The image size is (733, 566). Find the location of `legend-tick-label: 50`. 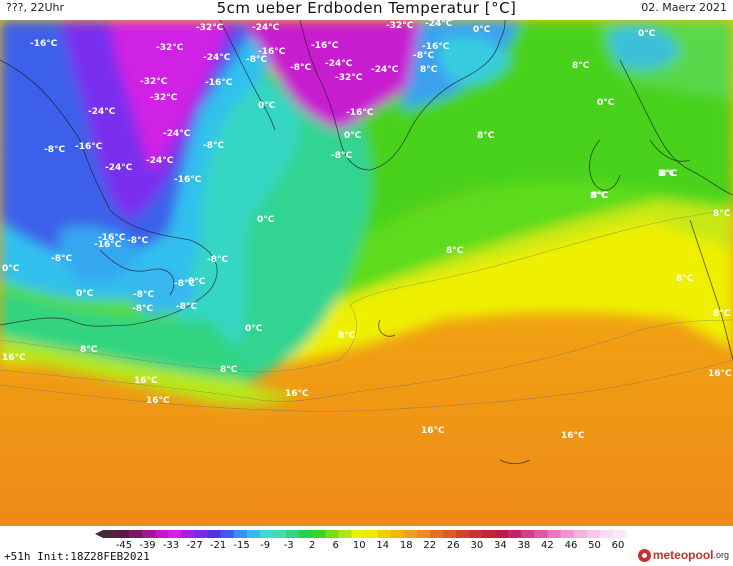

legend-tick-label: 50 is located at coordinates (594, 545).